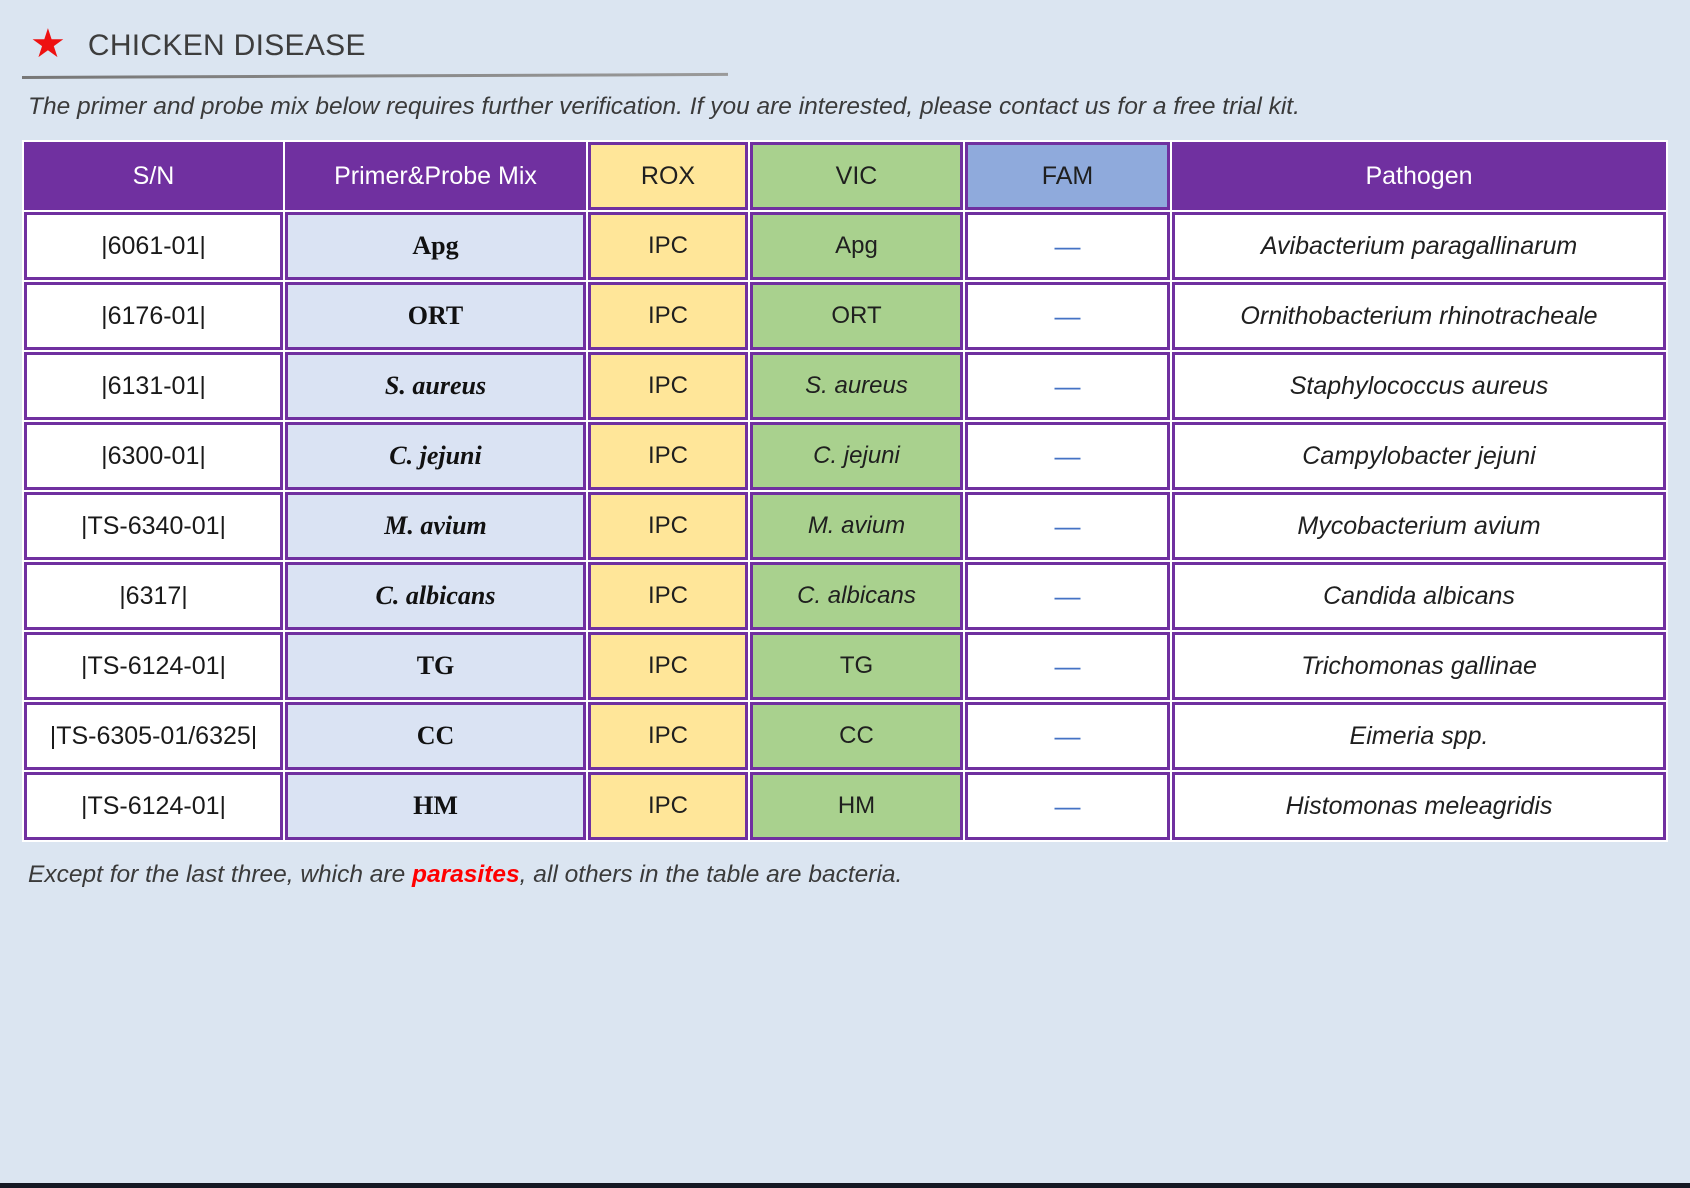 The image size is (1690, 1188). Describe the element at coordinates (1419, 526) in the screenshot. I see `pathogen-cell: Mycobacterium avium` at that location.